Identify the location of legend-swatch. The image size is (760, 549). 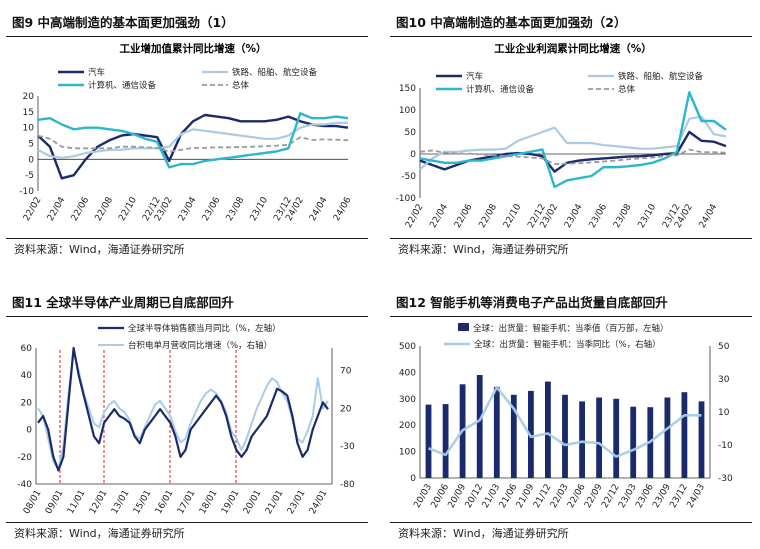
(463, 327).